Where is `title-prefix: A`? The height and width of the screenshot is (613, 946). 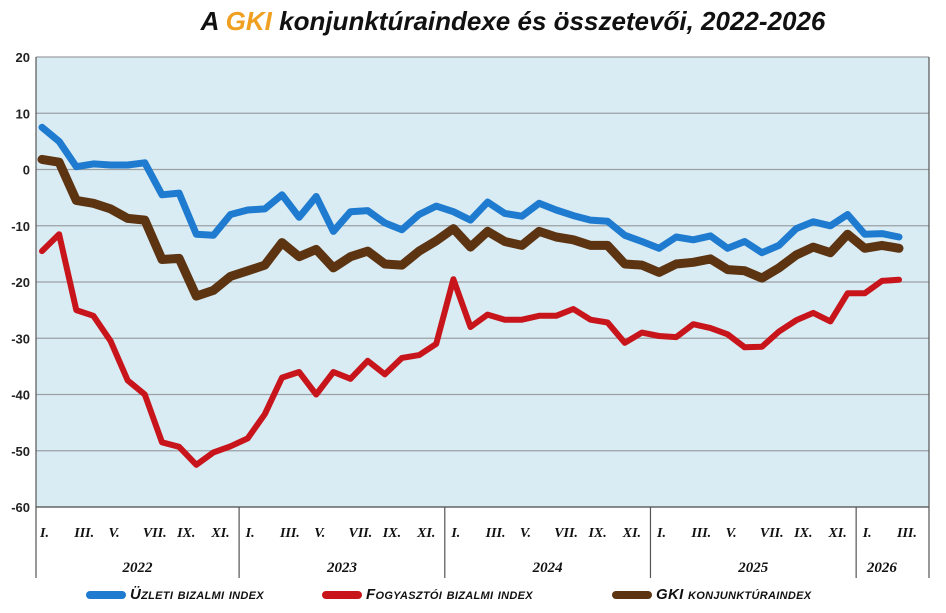
title-prefix: A is located at coordinates (213, 21).